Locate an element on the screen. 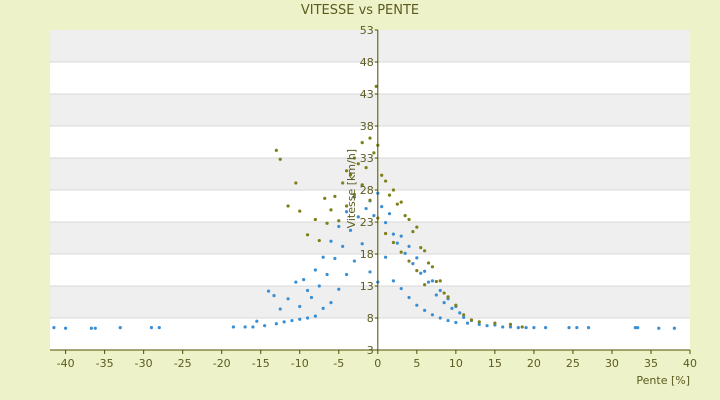  x-tick-label: 40 is located at coordinates (690, 363).